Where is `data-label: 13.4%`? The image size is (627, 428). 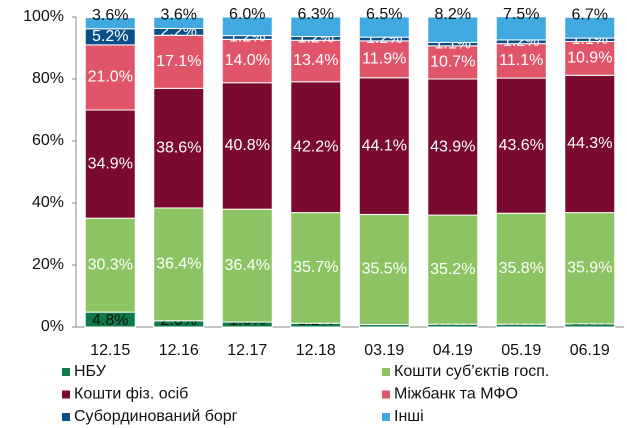 data-label: 13.4% is located at coordinates (315, 60).